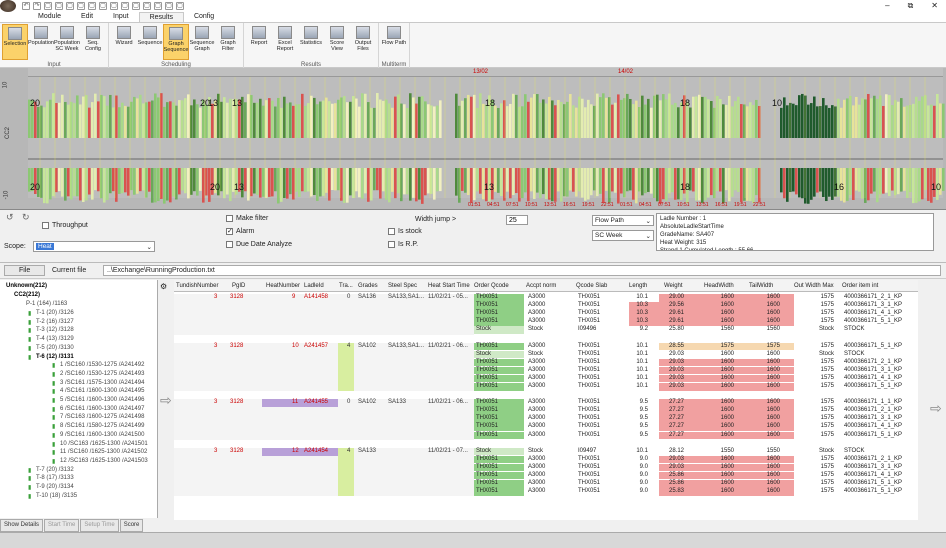 The image size is (946, 548). I want to click on population-button: Population, so click(41, 42).